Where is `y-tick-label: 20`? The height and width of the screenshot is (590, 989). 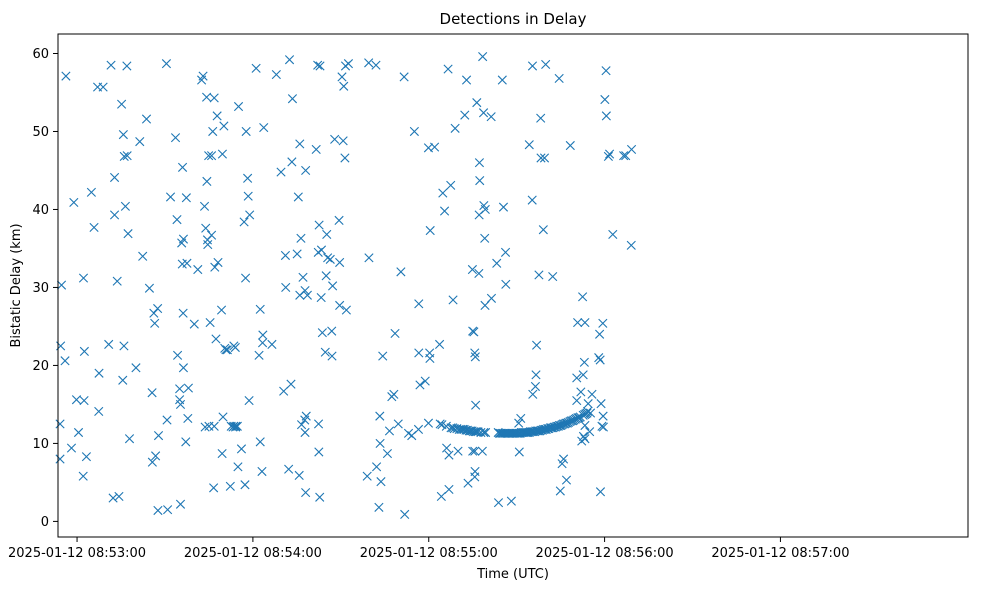 y-tick-label: 20 is located at coordinates (40, 366).